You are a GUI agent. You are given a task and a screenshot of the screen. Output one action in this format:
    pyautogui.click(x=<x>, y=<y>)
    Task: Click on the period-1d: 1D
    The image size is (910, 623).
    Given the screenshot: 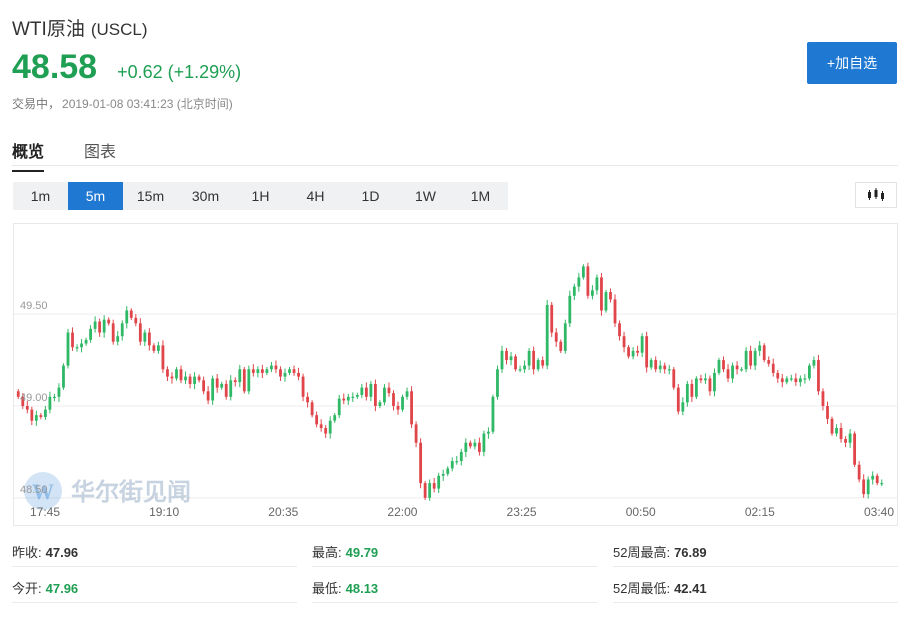 What is the action you would take?
    pyautogui.click(x=370, y=196)
    